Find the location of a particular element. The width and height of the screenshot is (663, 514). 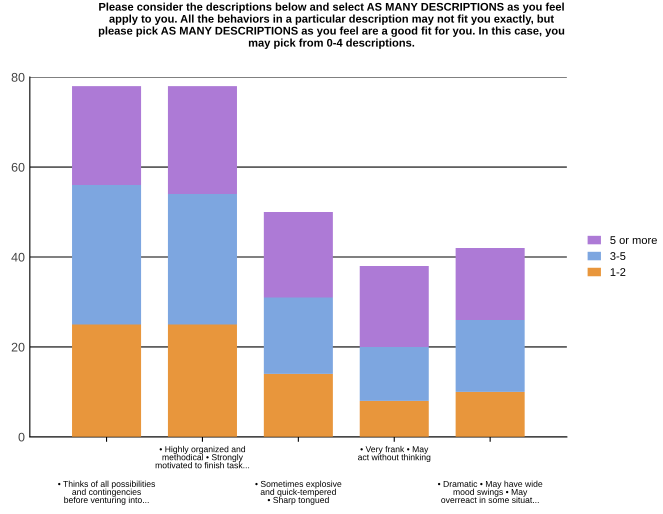

y-tick-label: 80 is located at coordinates (18, 77).